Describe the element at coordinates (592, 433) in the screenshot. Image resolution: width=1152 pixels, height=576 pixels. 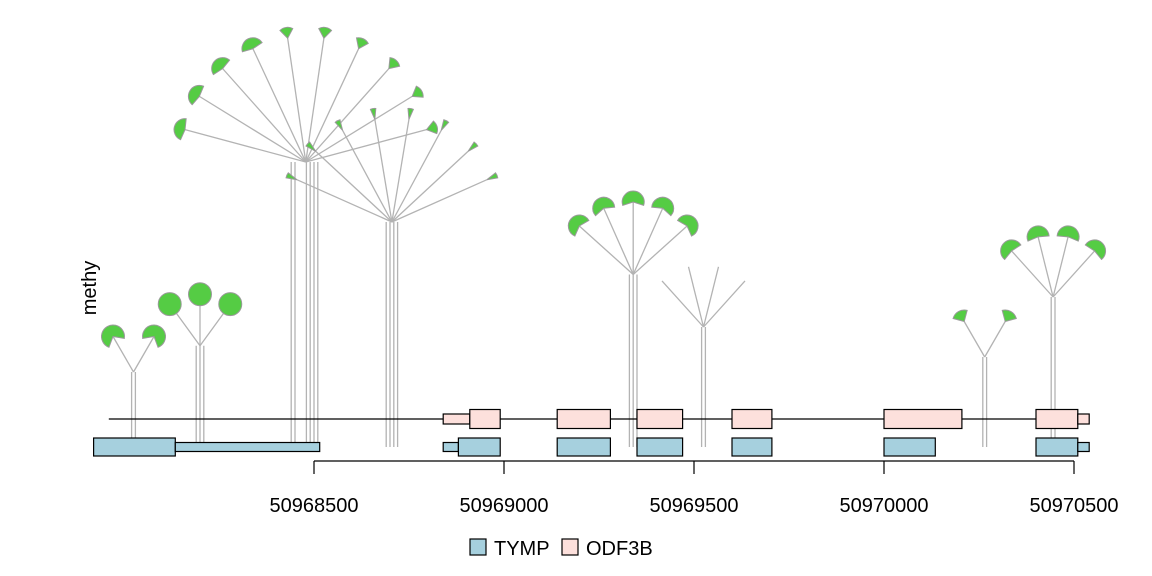
I see `gene-track-layer` at that location.